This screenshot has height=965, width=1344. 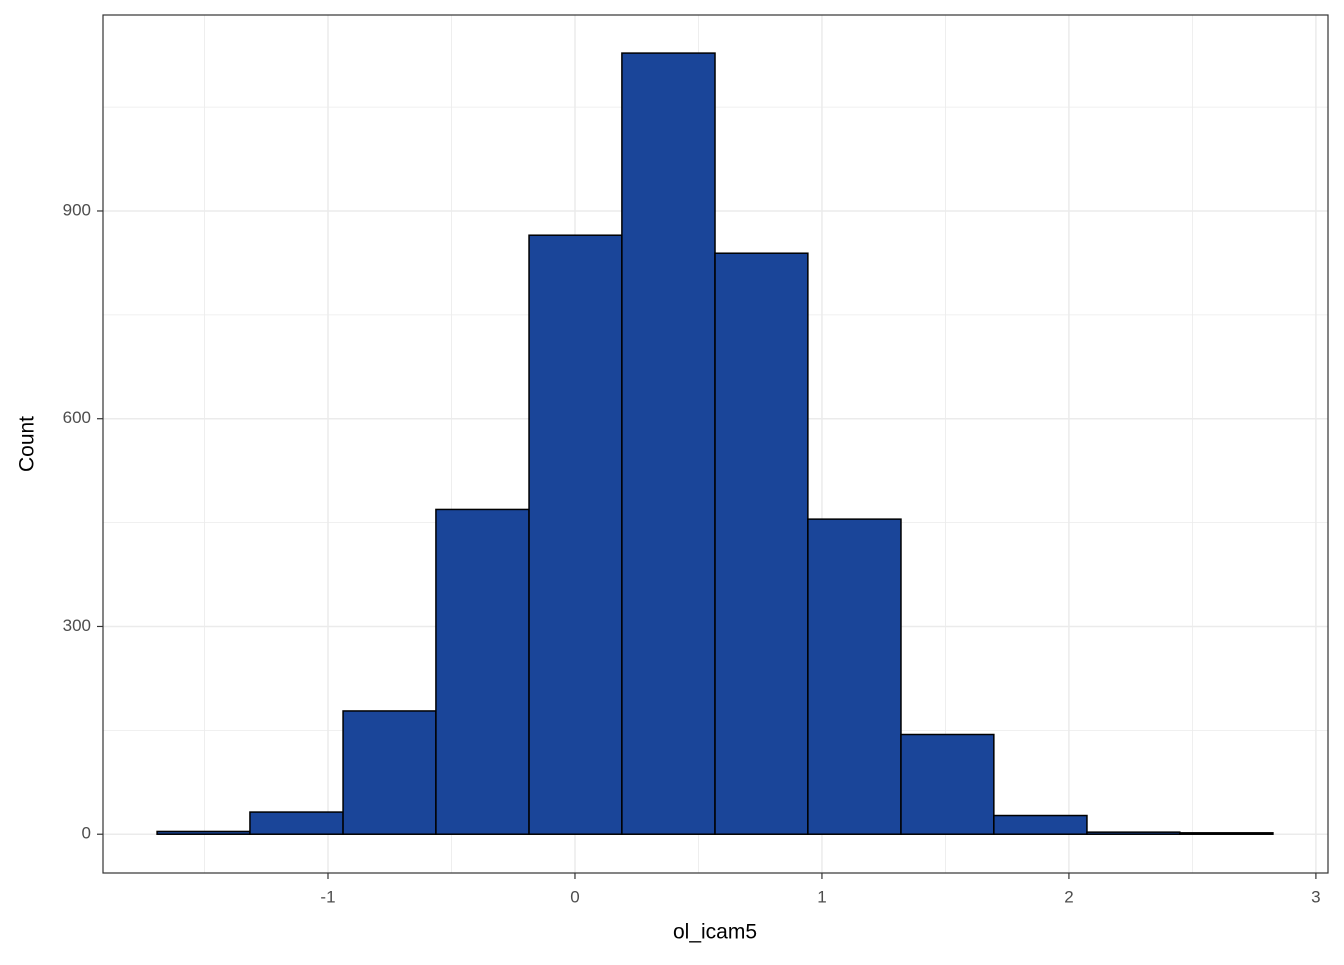 I want to click on y-axis-title: Count, so click(x=27, y=444).